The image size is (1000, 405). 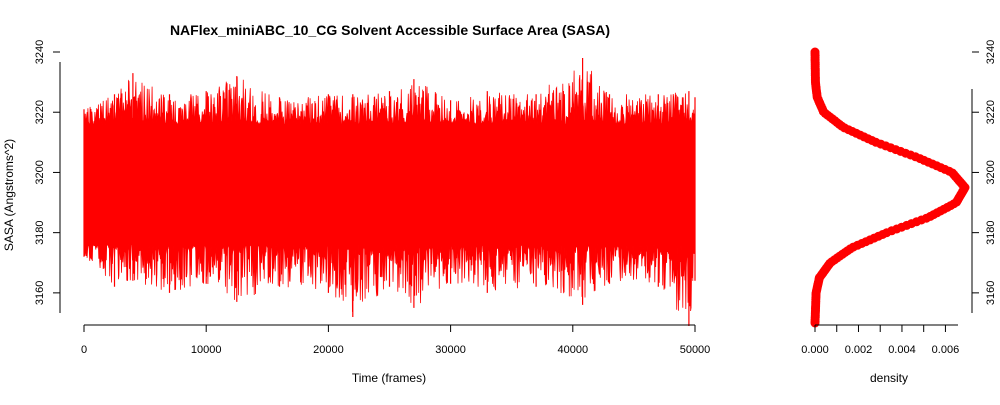 What do you see at coordinates (328, 350) in the screenshot?
I see `x-tick-label: 20000` at bounding box center [328, 350].